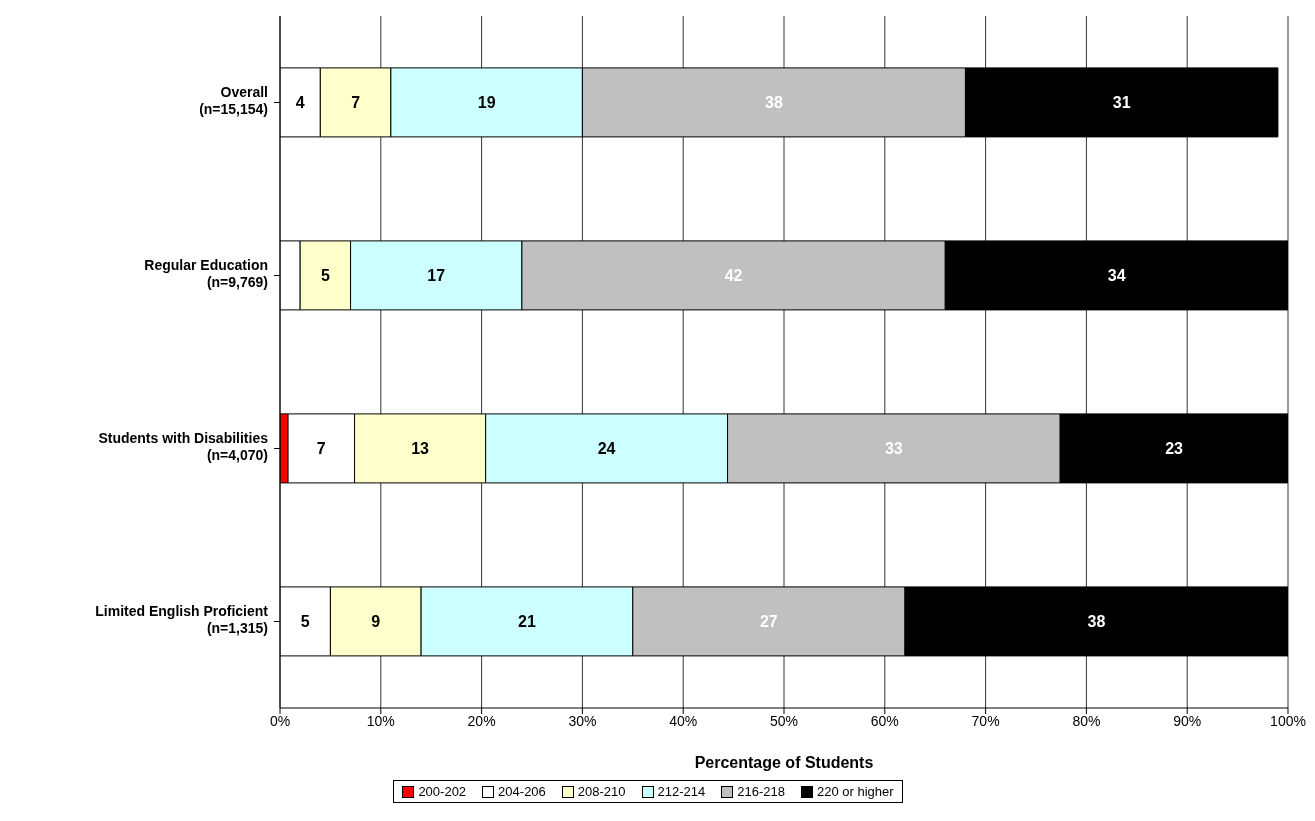  Describe the element at coordinates (761, 791) in the screenshot. I see `legend-label: 216-218` at that location.